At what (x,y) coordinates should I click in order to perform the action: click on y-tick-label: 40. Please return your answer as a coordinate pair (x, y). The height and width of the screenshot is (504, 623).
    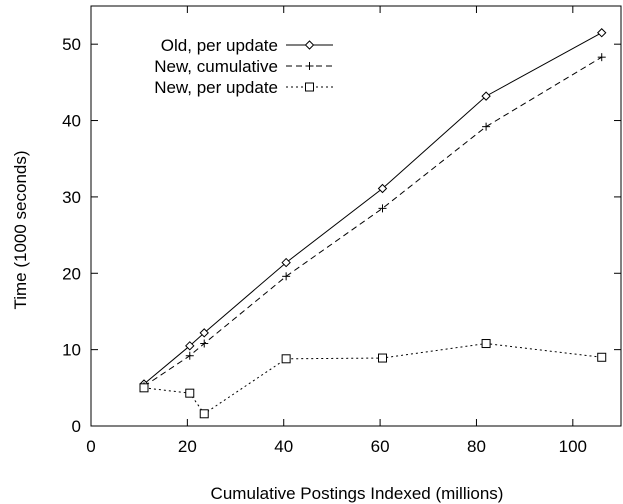
    Looking at the image, I should click on (71, 121).